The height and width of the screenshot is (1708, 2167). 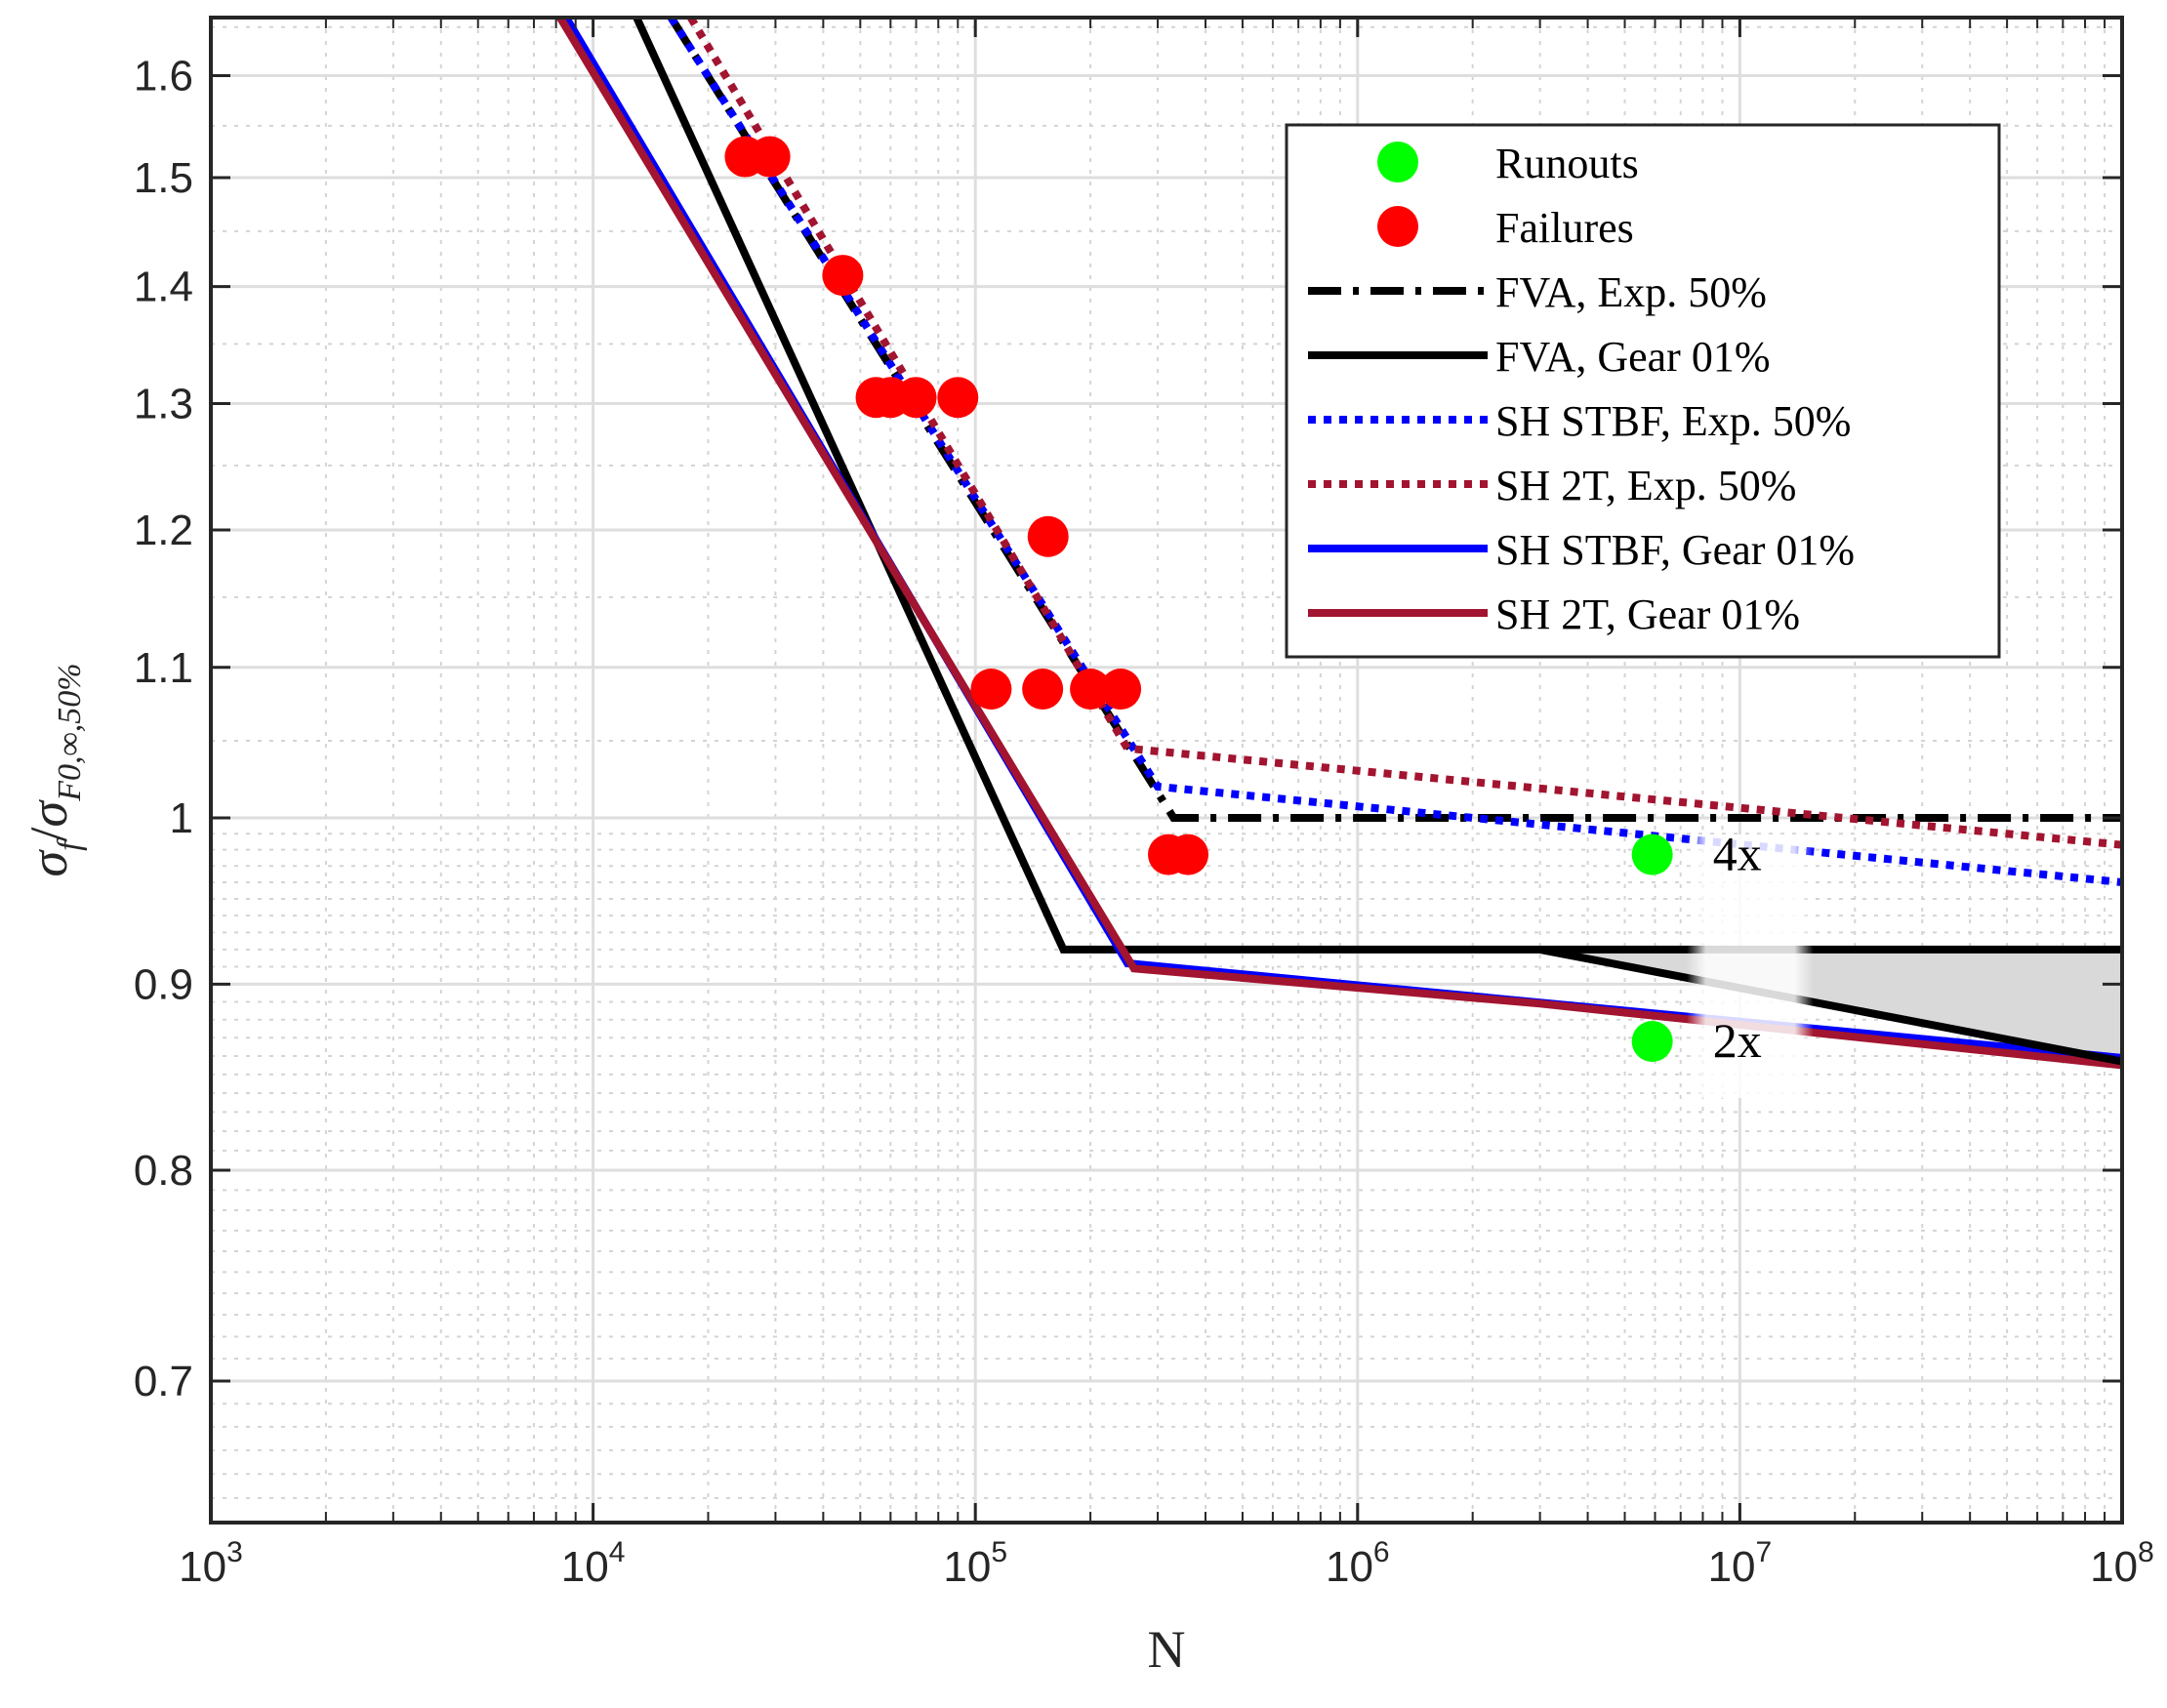 I want to click on y-label-slash: /, so click(x=49, y=834).